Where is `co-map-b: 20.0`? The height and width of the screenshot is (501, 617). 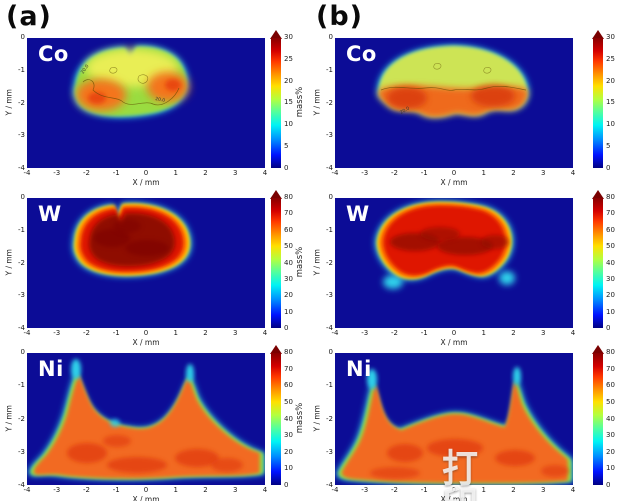 co-map-b: 20.0 is located at coordinates (453, 81).